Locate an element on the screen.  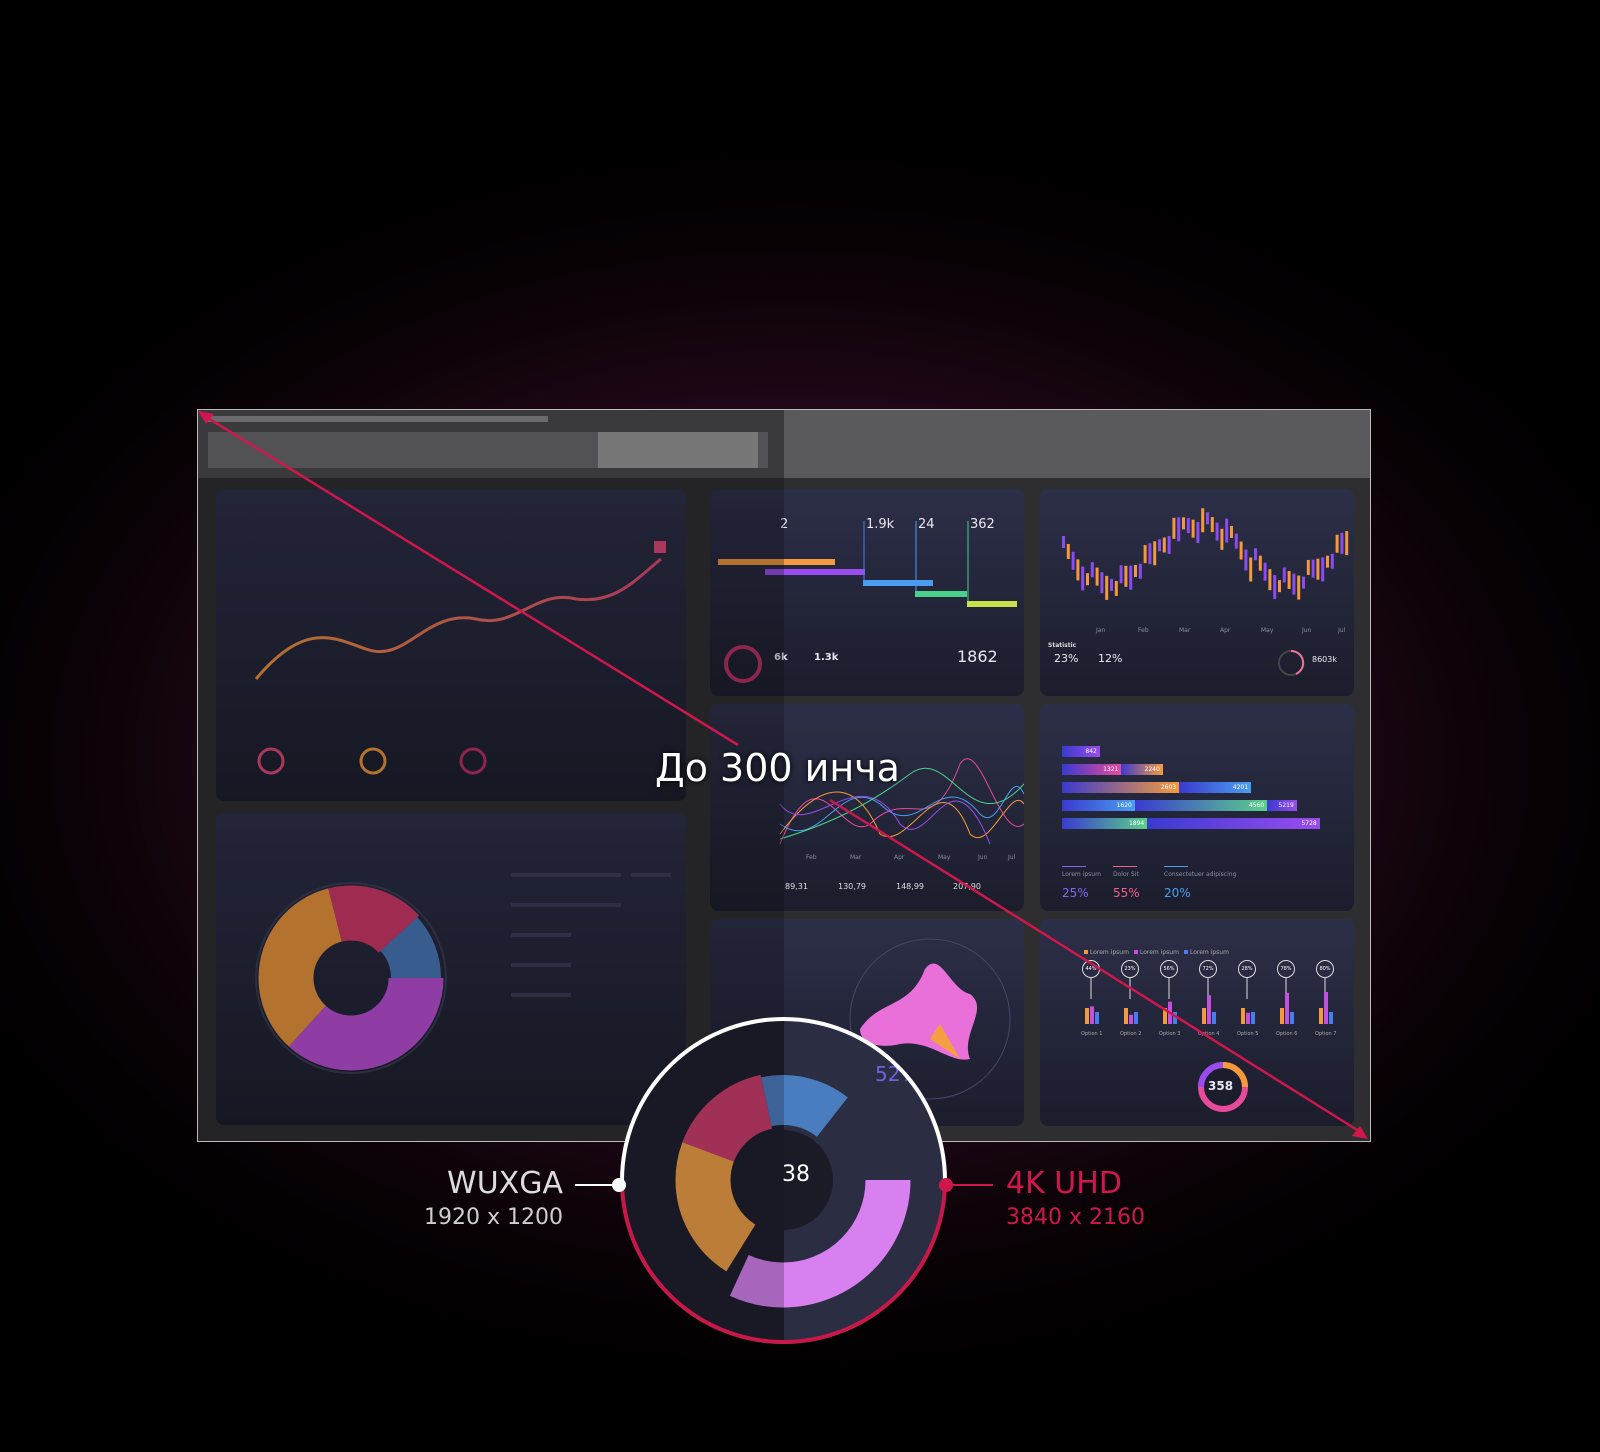
percent-bubble: 23% is located at coordinates (1130, 969).